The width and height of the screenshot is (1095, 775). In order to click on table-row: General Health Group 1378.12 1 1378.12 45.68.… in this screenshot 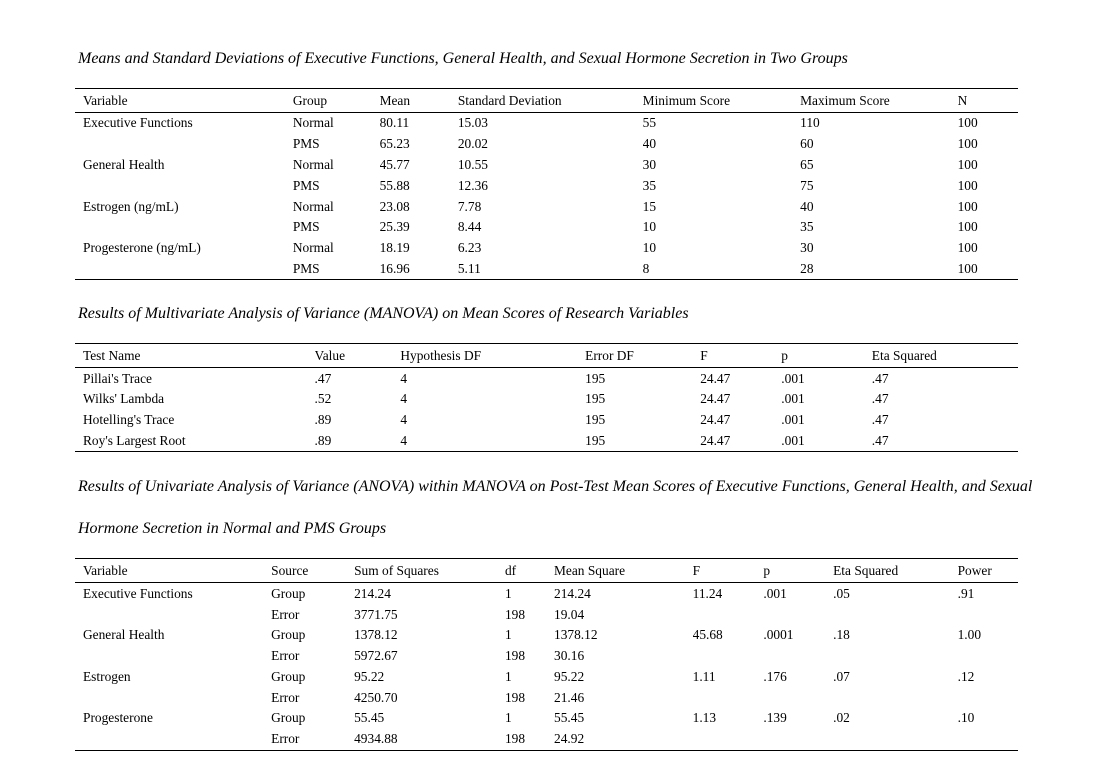, I will do `click(546, 635)`.